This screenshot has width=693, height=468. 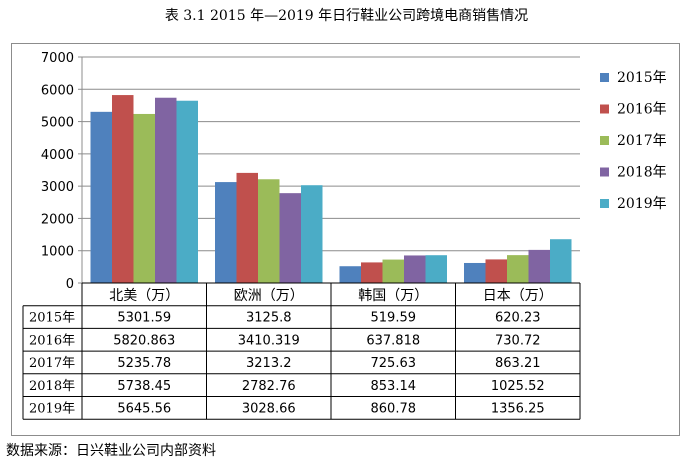 I want to click on data-label: 3125.8, so click(x=269, y=318).